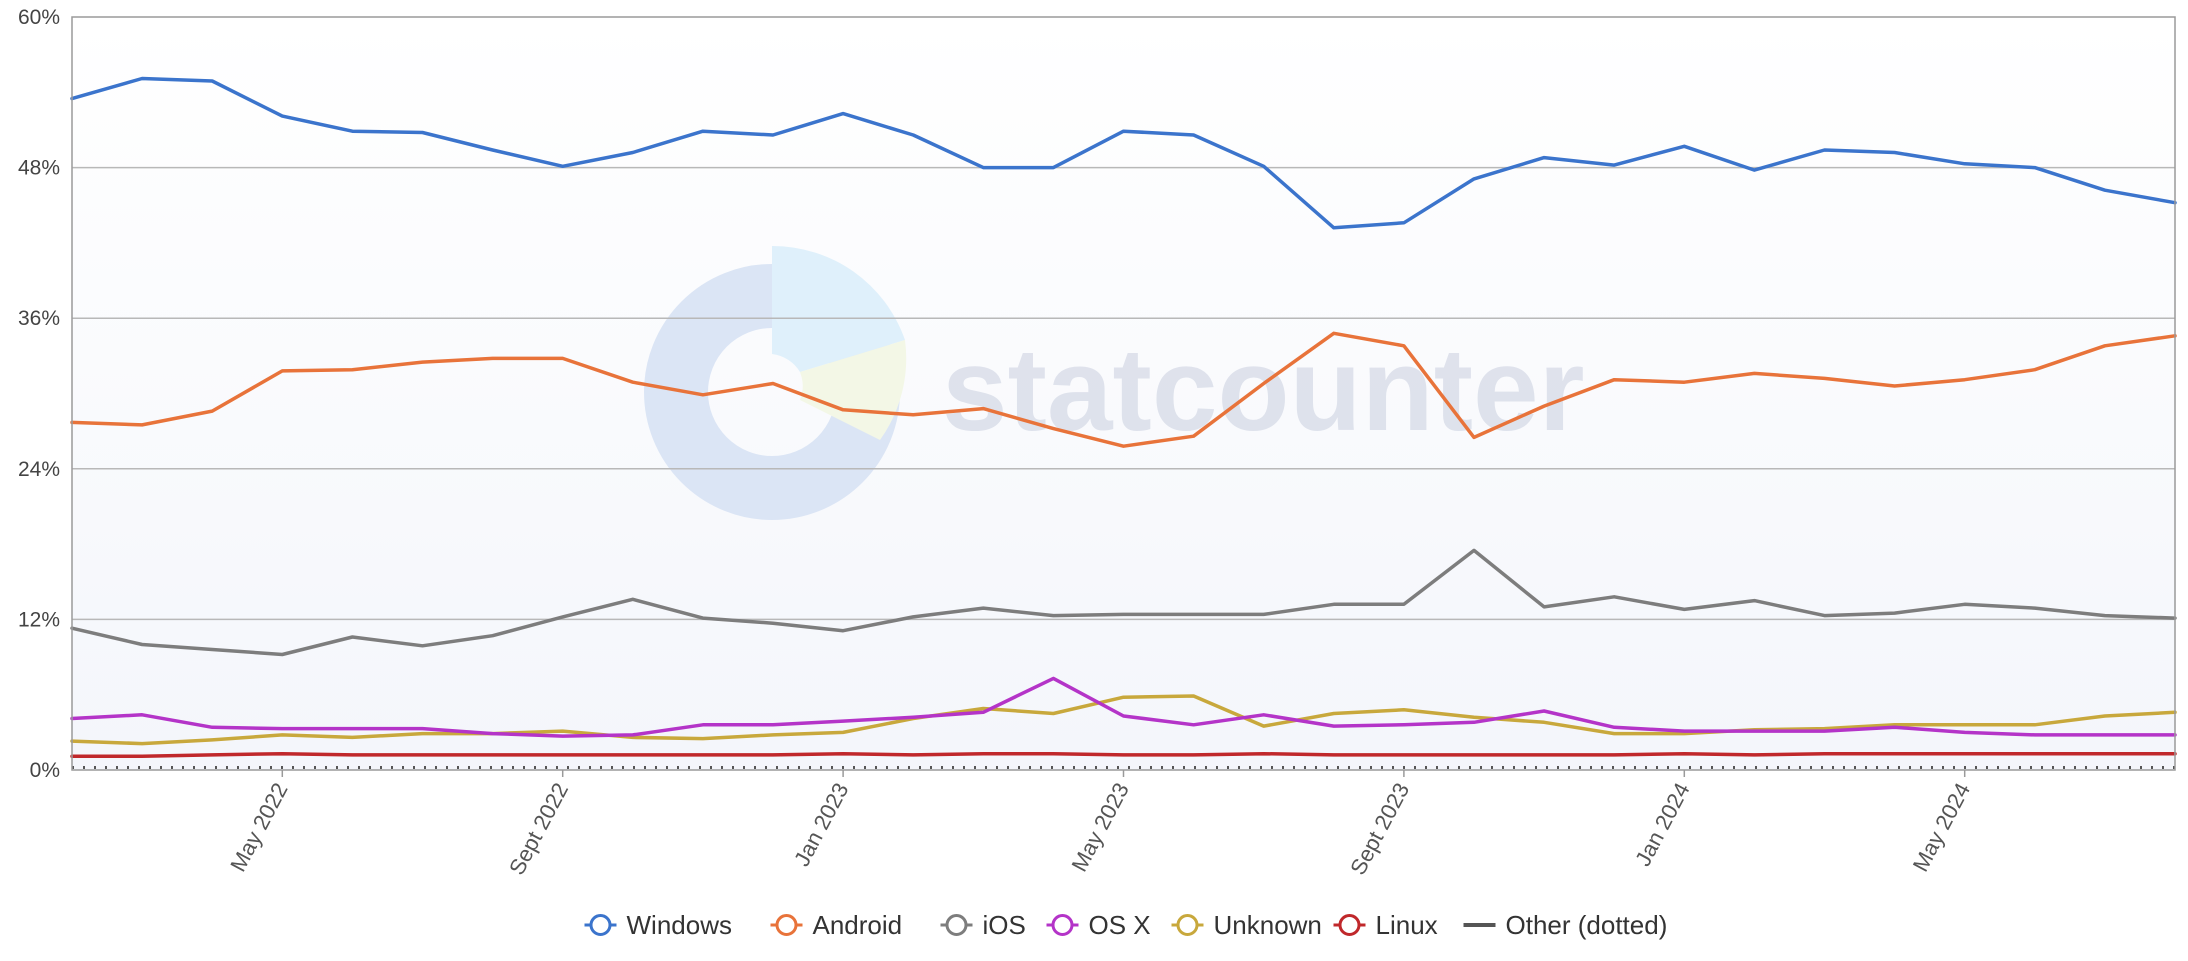 The height and width of the screenshot is (961, 2188). I want to click on x-tick-label: May 2024, so click(1941, 827).